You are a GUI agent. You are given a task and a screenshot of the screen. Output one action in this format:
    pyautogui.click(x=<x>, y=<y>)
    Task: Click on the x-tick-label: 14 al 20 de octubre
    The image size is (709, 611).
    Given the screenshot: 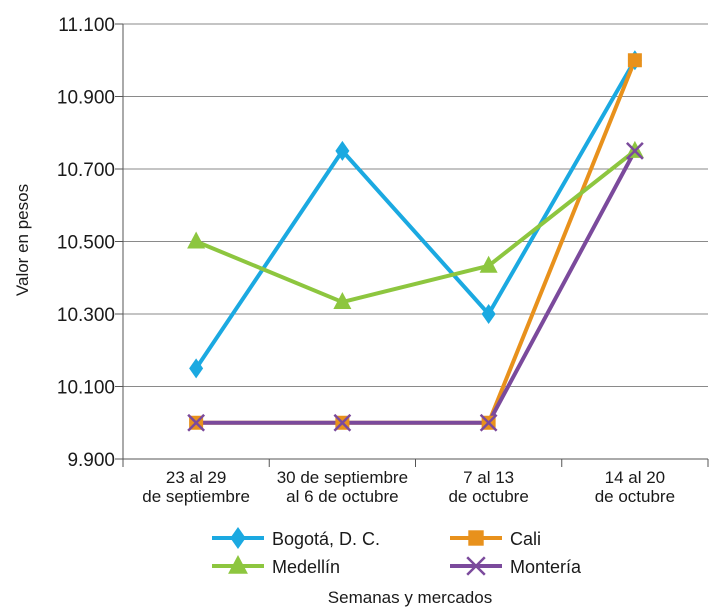 What is the action you would take?
    pyautogui.click(x=635, y=487)
    